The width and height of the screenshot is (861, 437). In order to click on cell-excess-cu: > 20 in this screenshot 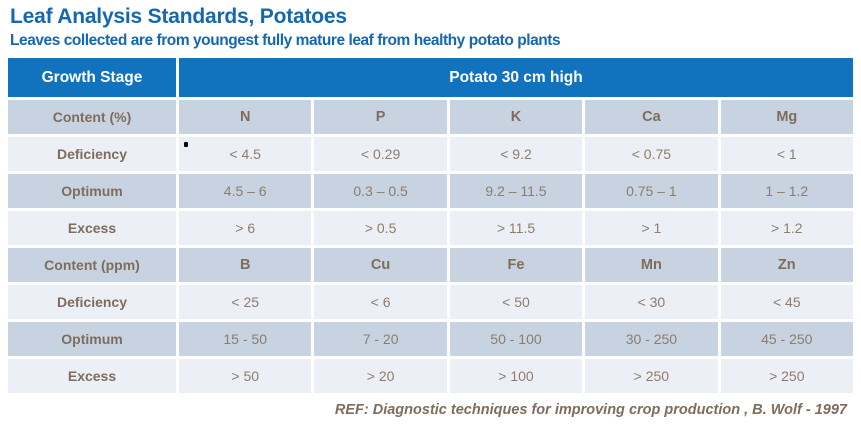, I will do `click(380, 376)`.